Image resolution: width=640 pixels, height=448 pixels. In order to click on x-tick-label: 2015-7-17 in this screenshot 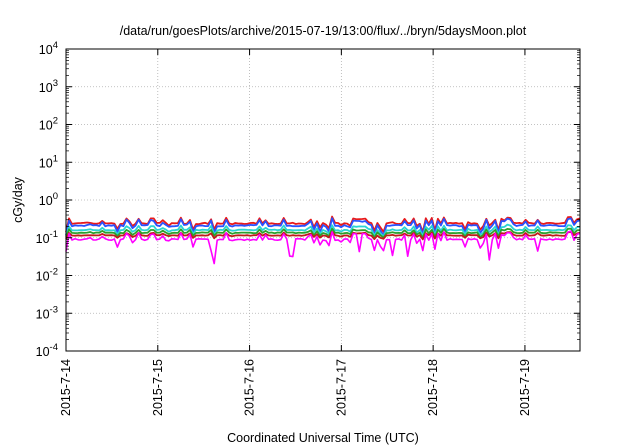, I will do `click(341, 387)`.